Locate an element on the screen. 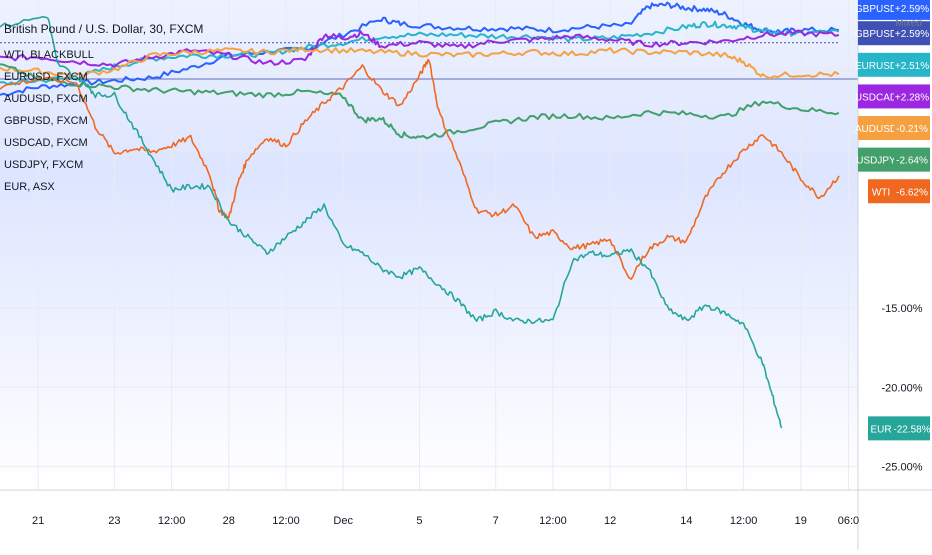 This screenshot has height=555, width=932. series-line-audusd is located at coordinates (420, 63).